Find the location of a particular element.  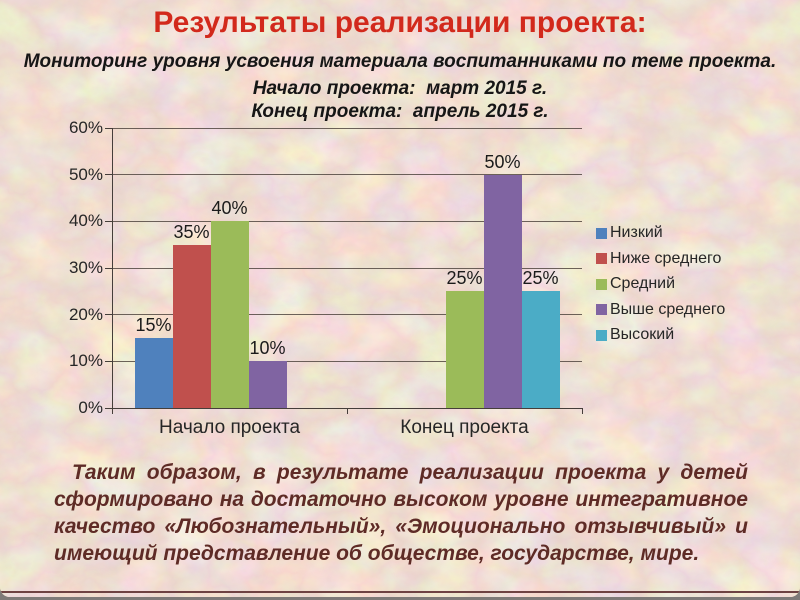

bar-data-label: 50% is located at coordinates (502, 161).